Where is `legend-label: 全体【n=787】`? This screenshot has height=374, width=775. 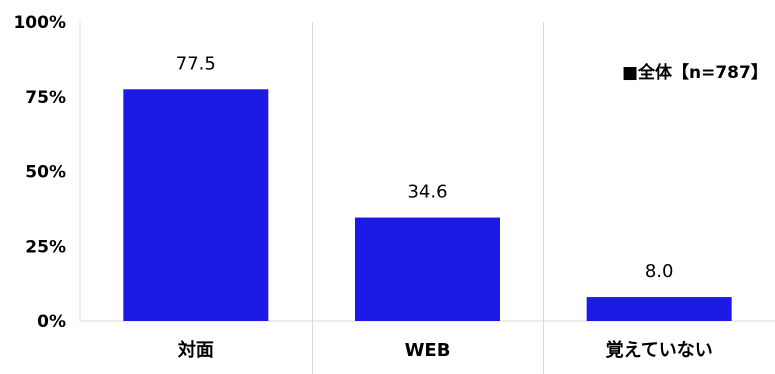
legend-label: 全体【n=787】 is located at coordinates (702, 72).